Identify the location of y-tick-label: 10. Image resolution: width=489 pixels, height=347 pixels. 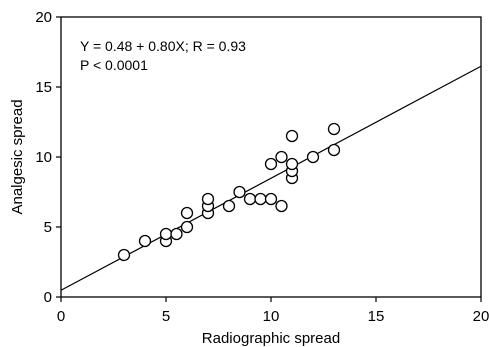
(43, 157).